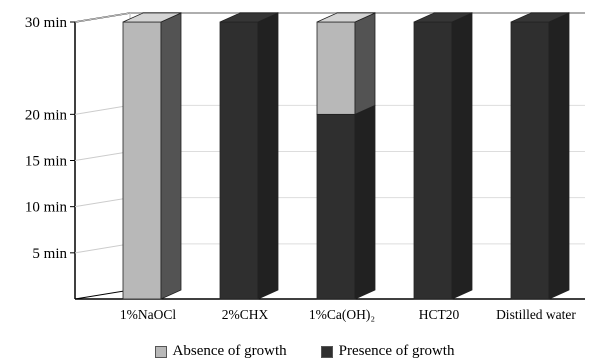 The width and height of the screenshot is (609, 364). I want to click on y-tick-label-0: 5 min, so click(49, 254).